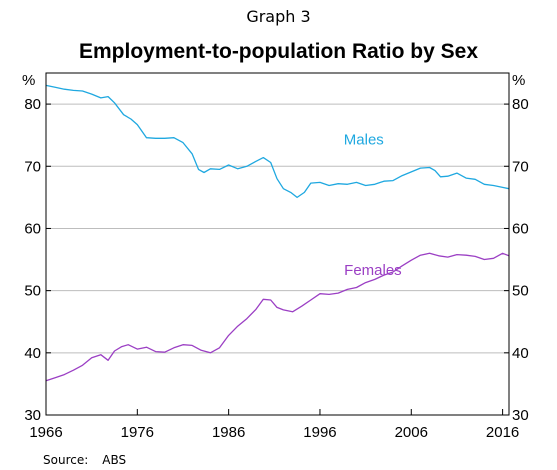 This screenshot has height=470, width=557. What do you see at coordinates (278, 51) in the screenshot?
I see `chart-title: Employment-to-population Ratio by Sex` at bounding box center [278, 51].